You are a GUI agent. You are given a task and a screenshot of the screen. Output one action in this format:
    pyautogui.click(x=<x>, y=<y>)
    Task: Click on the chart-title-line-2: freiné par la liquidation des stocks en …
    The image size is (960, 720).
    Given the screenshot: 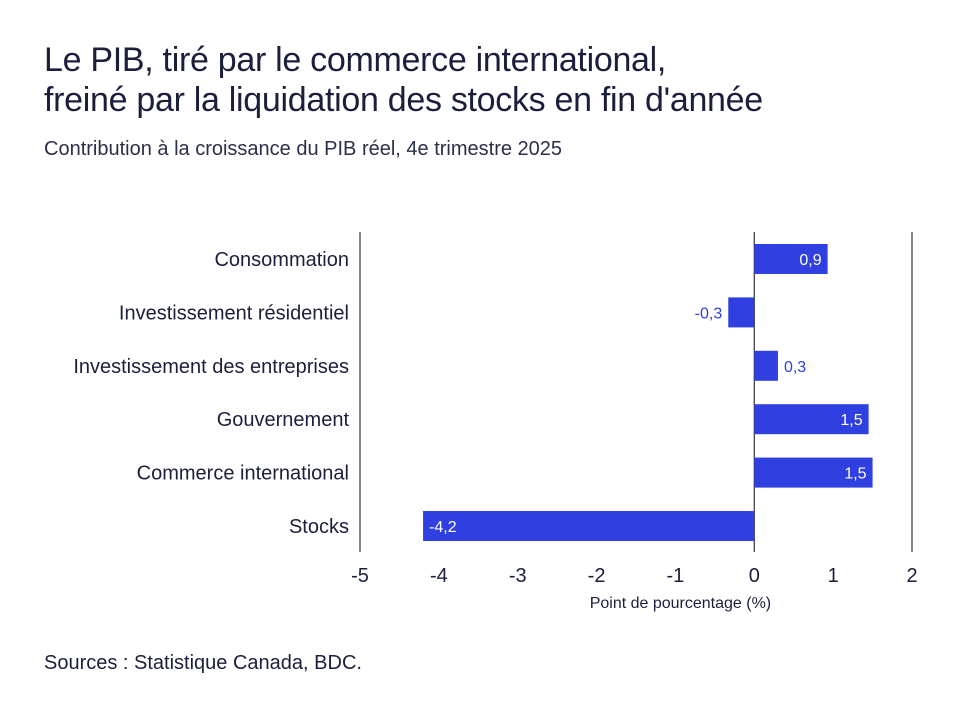 What is the action you would take?
    pyautogui.click(x=403, y=100)
    